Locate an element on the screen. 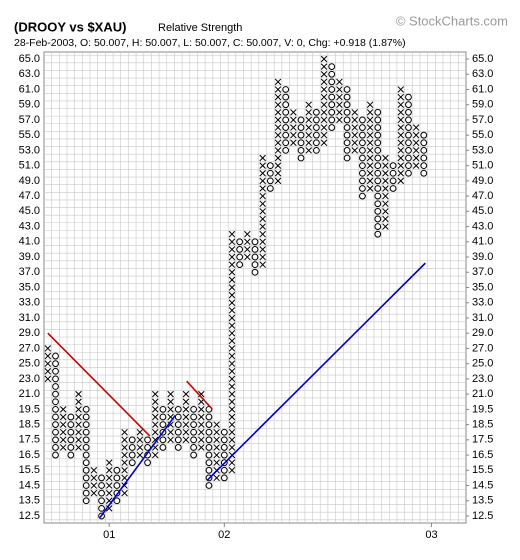 The image size is (520, 560). y-tick-label: 45.0 is located at coordinates (29, 211).